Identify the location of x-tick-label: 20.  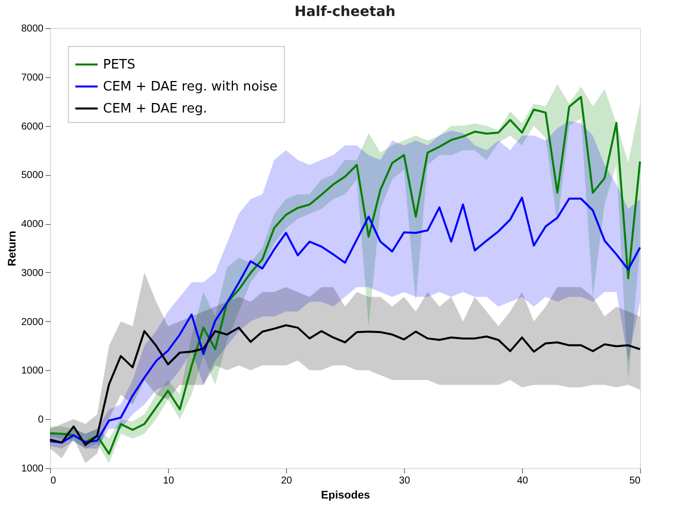
(286, 481).